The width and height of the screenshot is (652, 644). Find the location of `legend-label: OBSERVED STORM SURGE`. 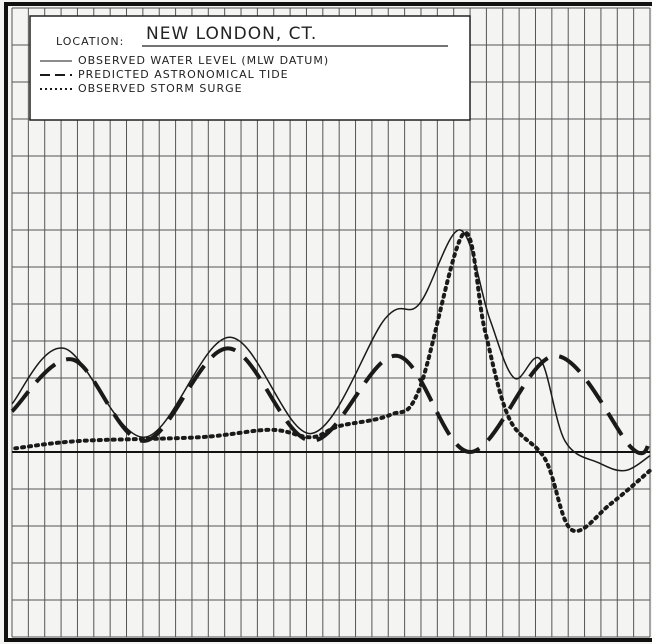

legend-label: OBSERVED STORM SURGE is located at coordinates (160, 88).